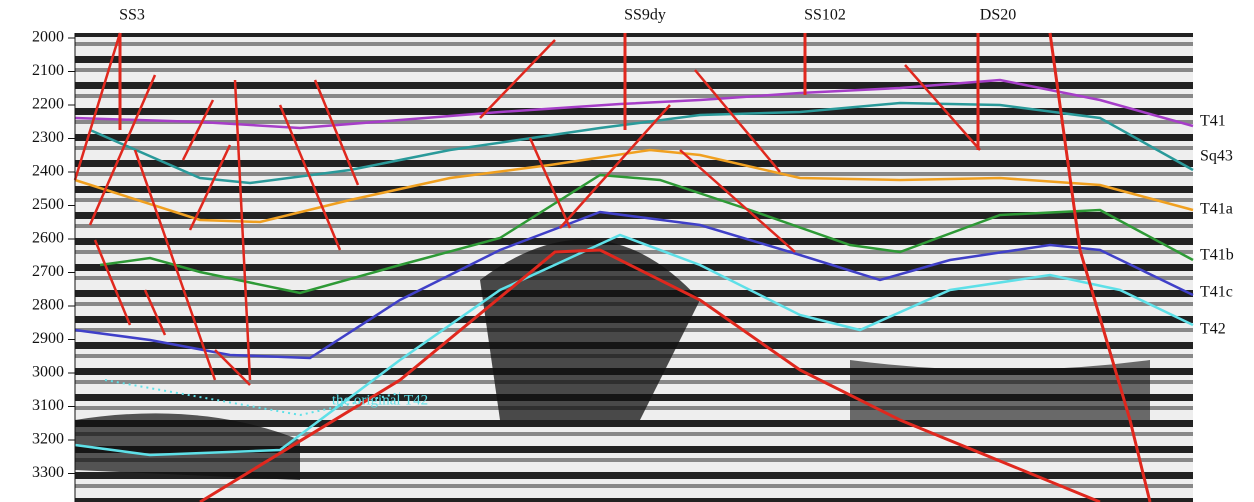 This screenshot has height=502, width=1254. I want to click on horizon-label: T41a, so click(1216, 209).